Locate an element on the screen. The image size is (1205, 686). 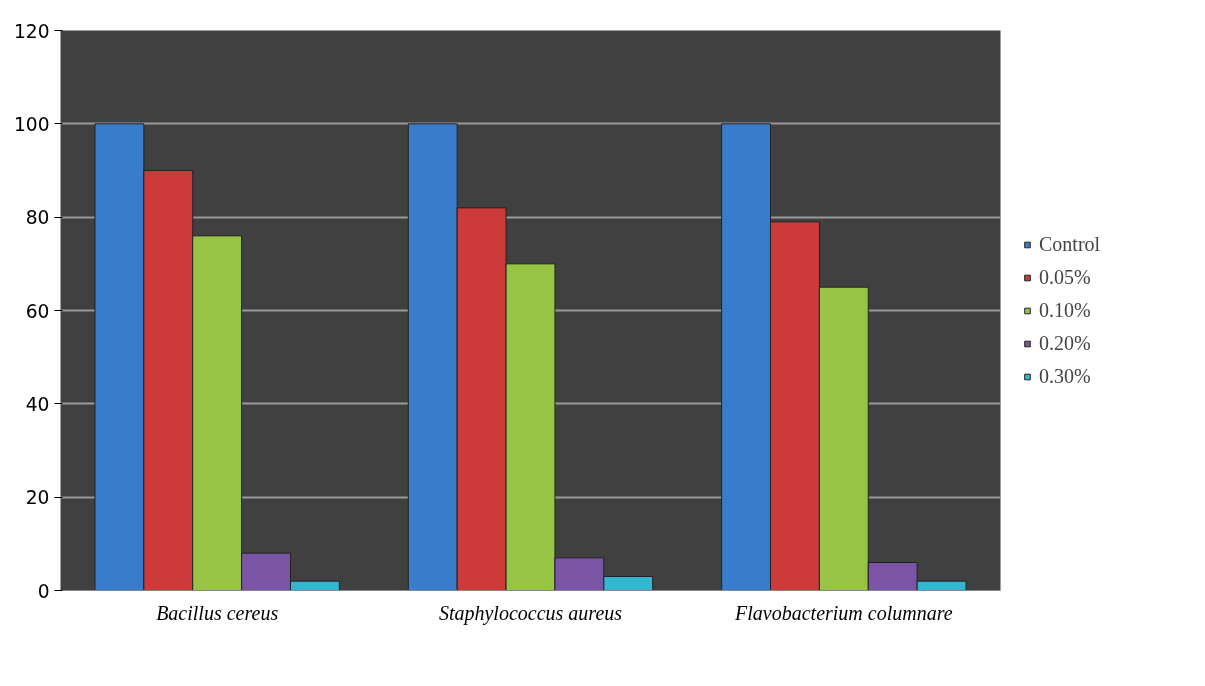
y-tick-label: 40 is located at coordinates (37, 404).